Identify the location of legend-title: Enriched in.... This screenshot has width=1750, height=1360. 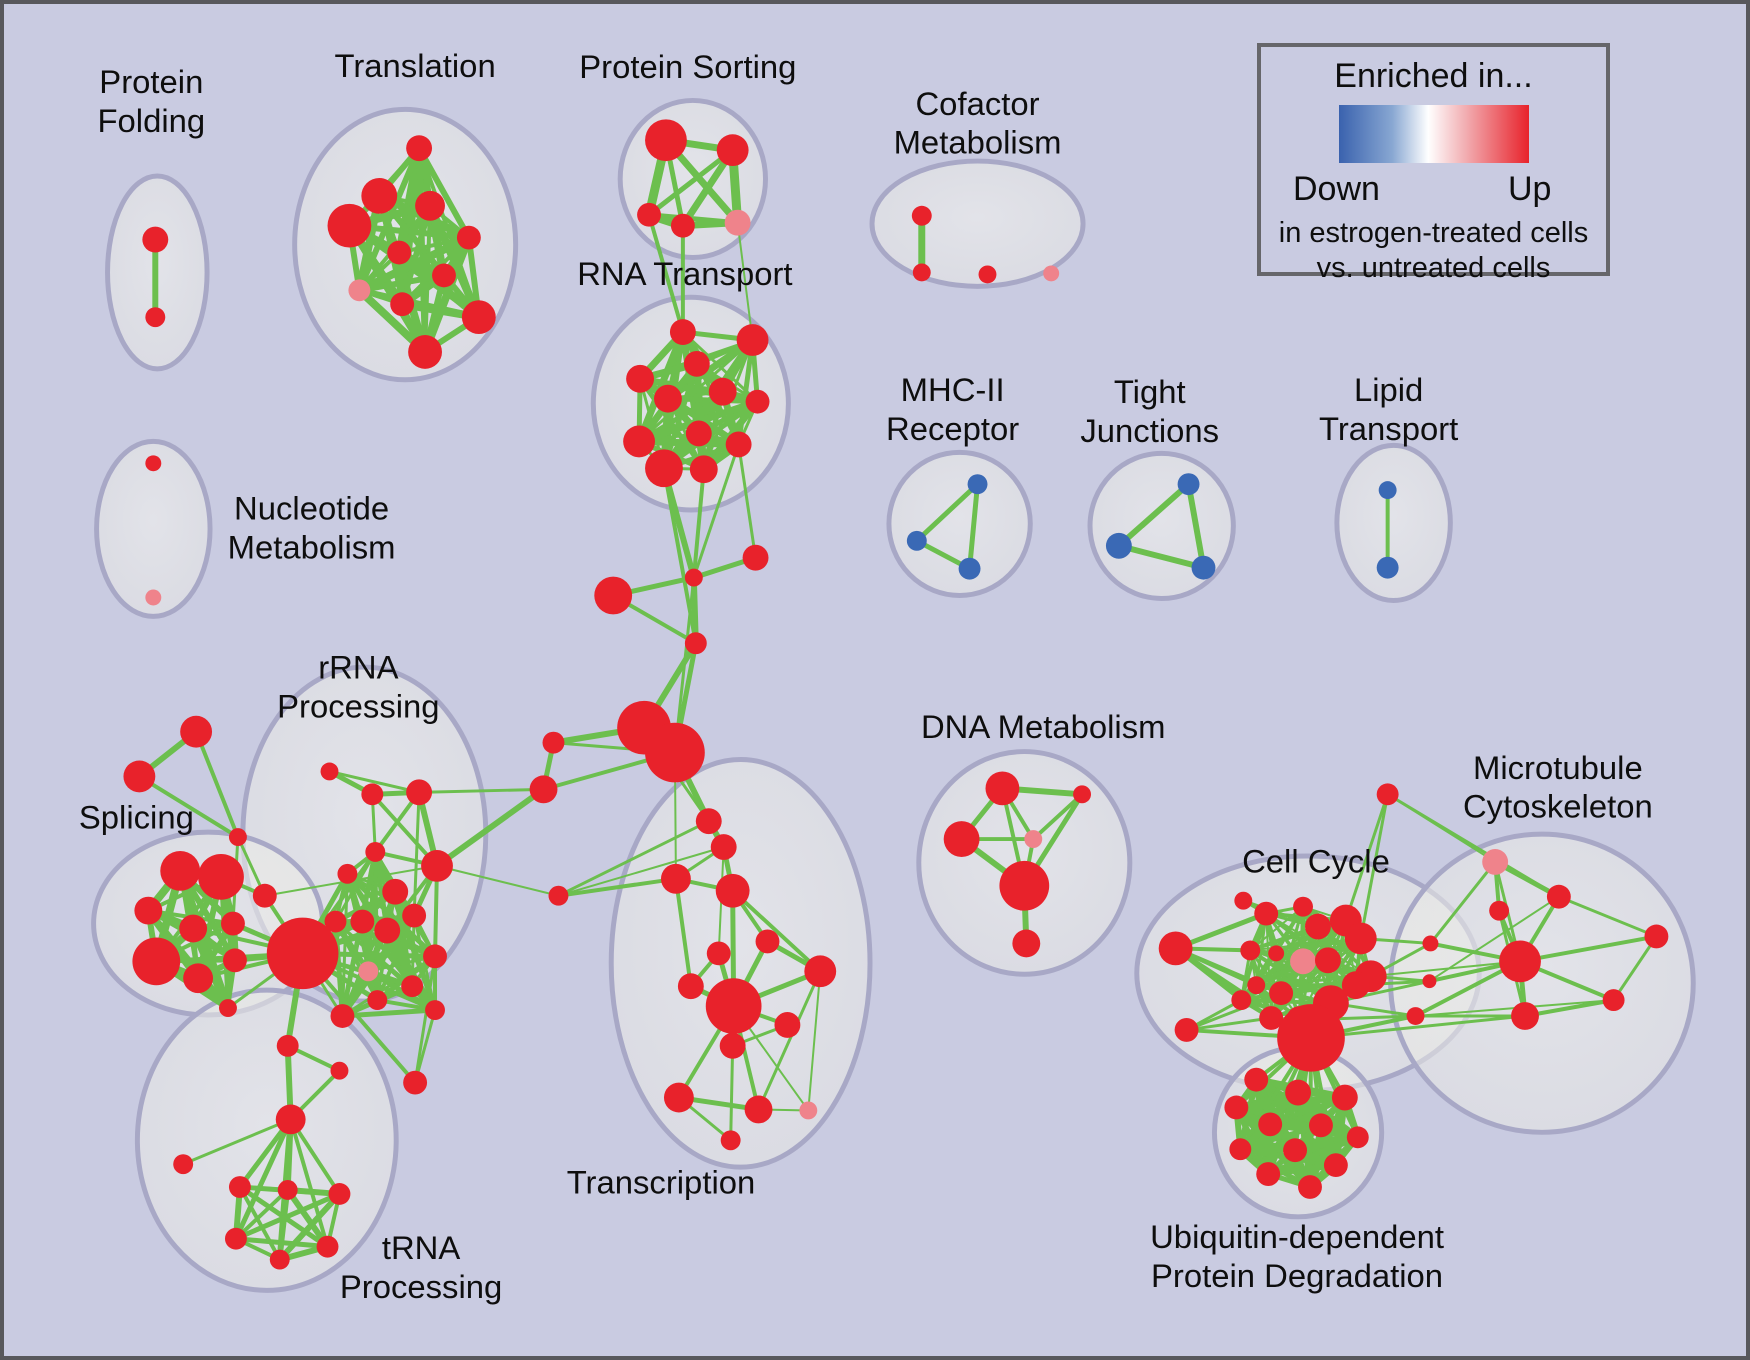
(1433, 76).